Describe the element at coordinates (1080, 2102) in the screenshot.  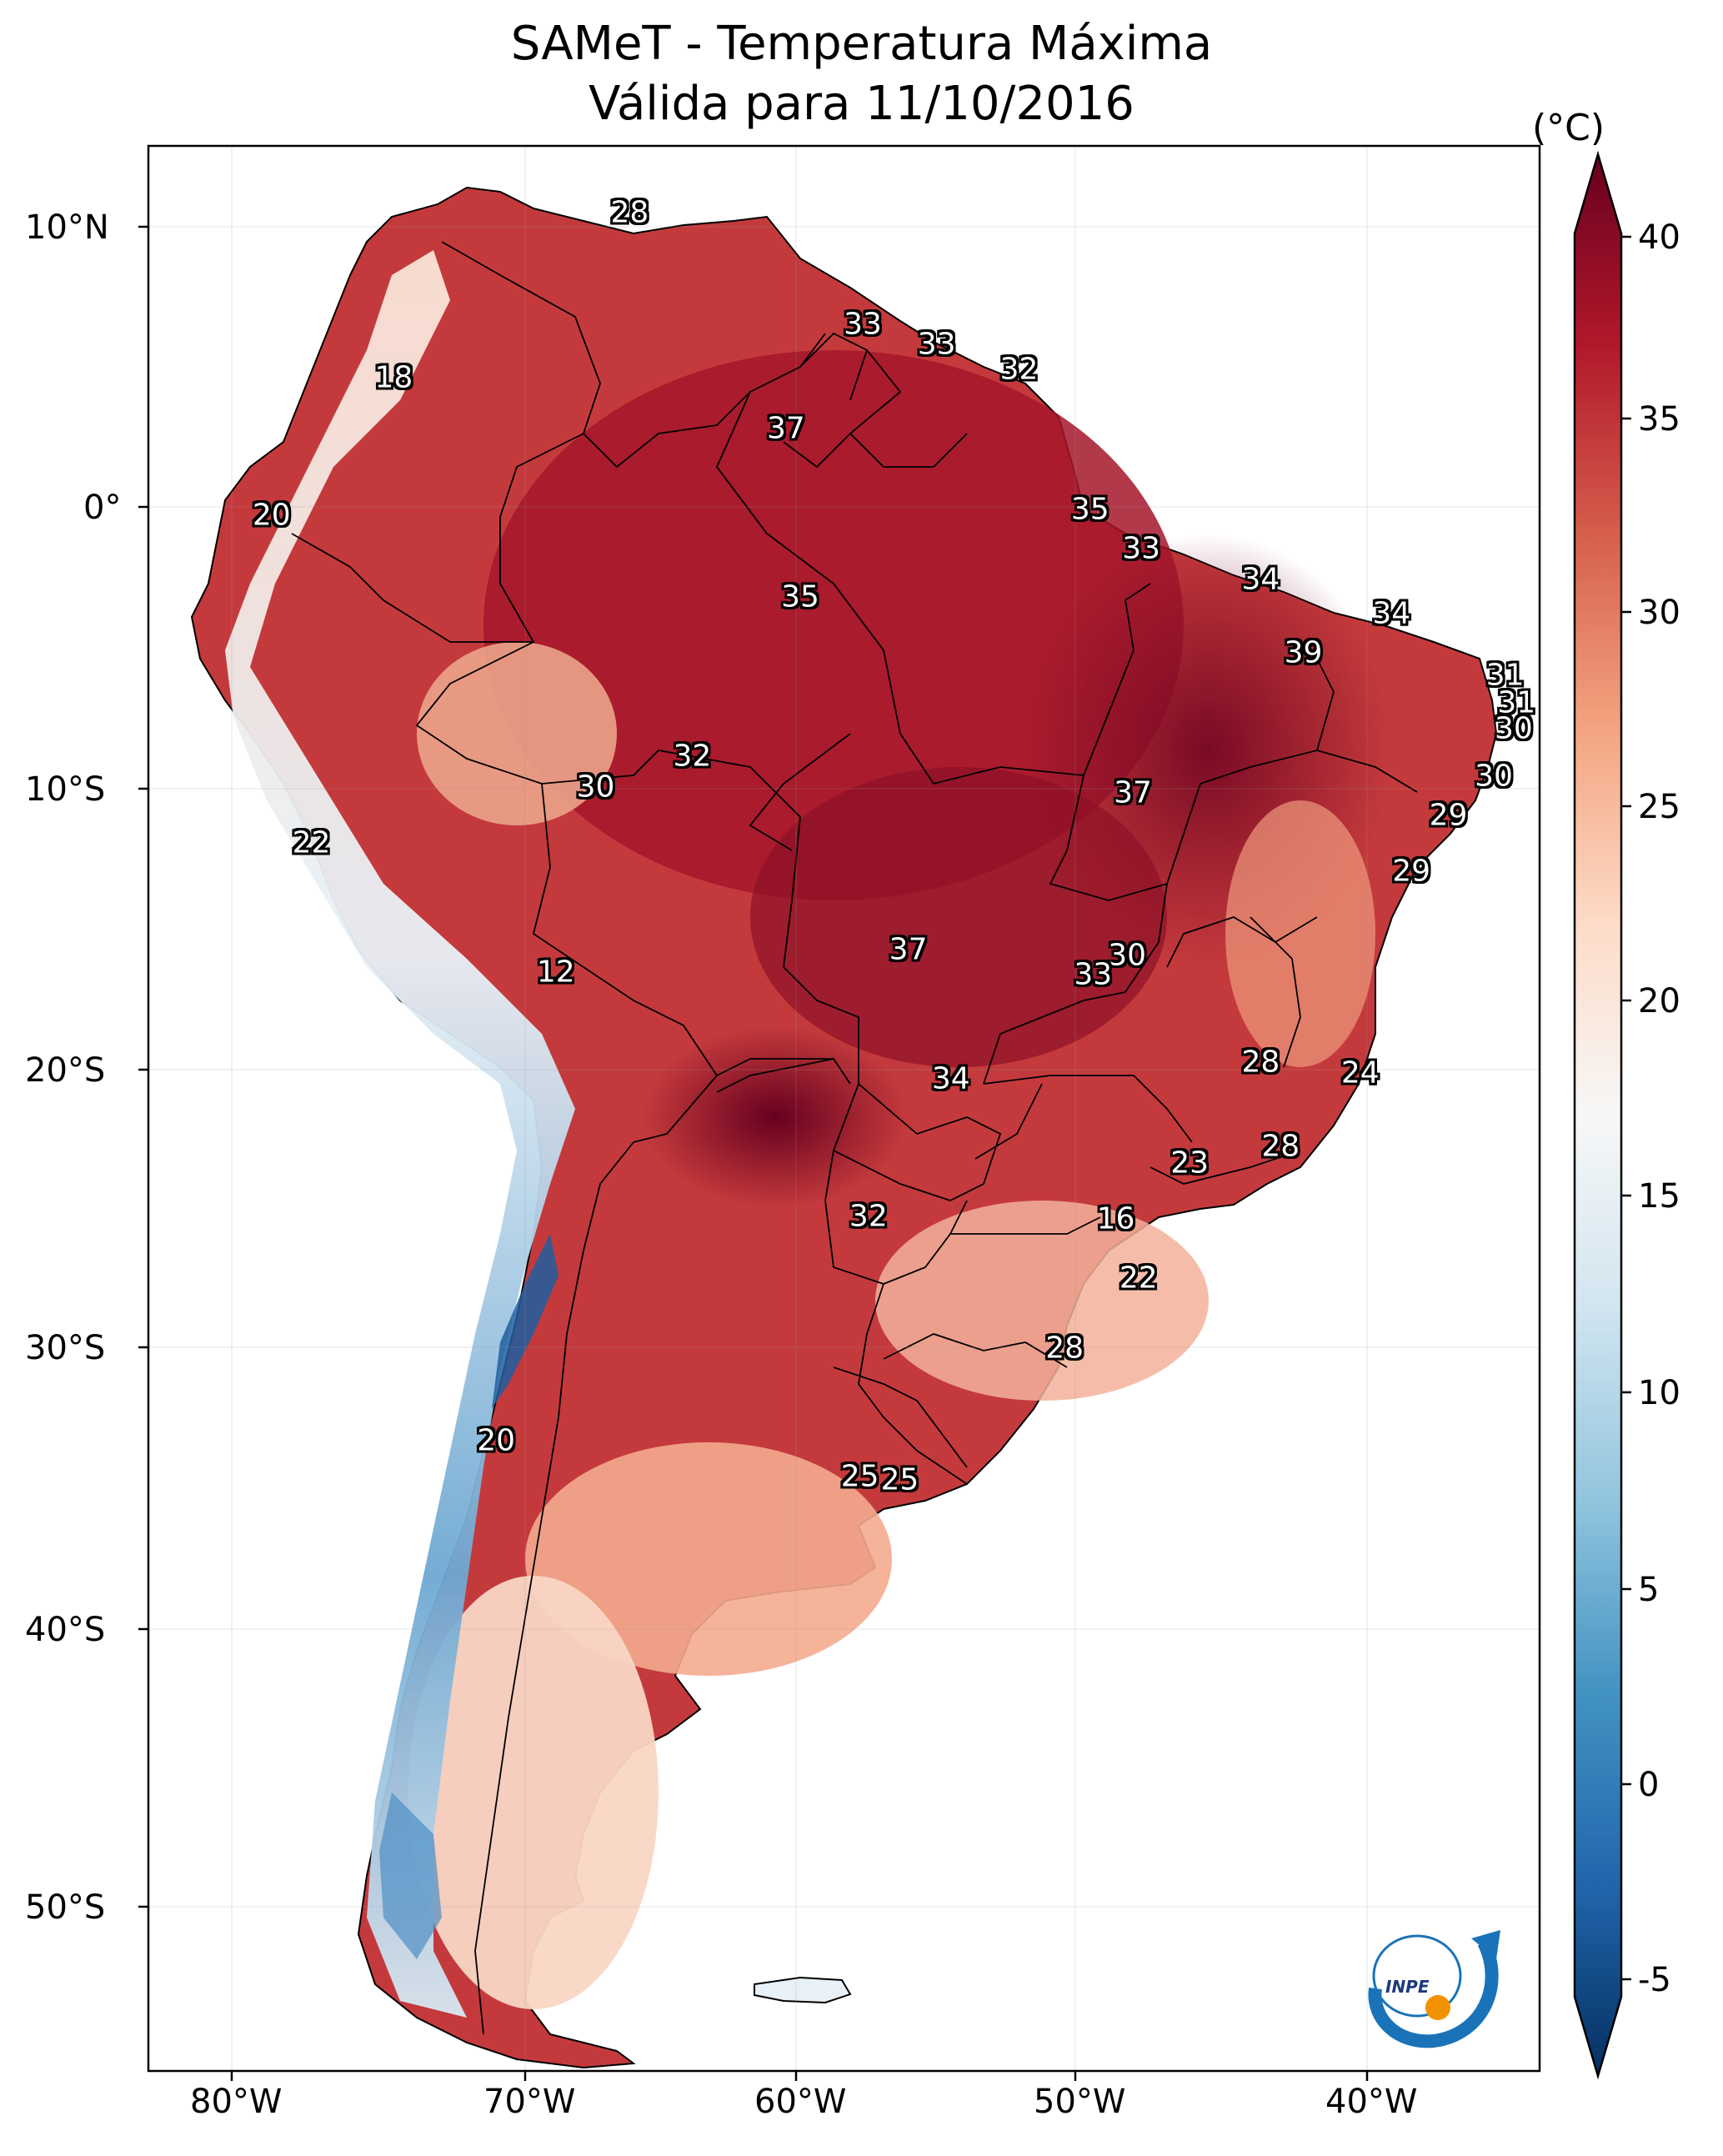
I see `lon-label-50w: 50°W` at that location.